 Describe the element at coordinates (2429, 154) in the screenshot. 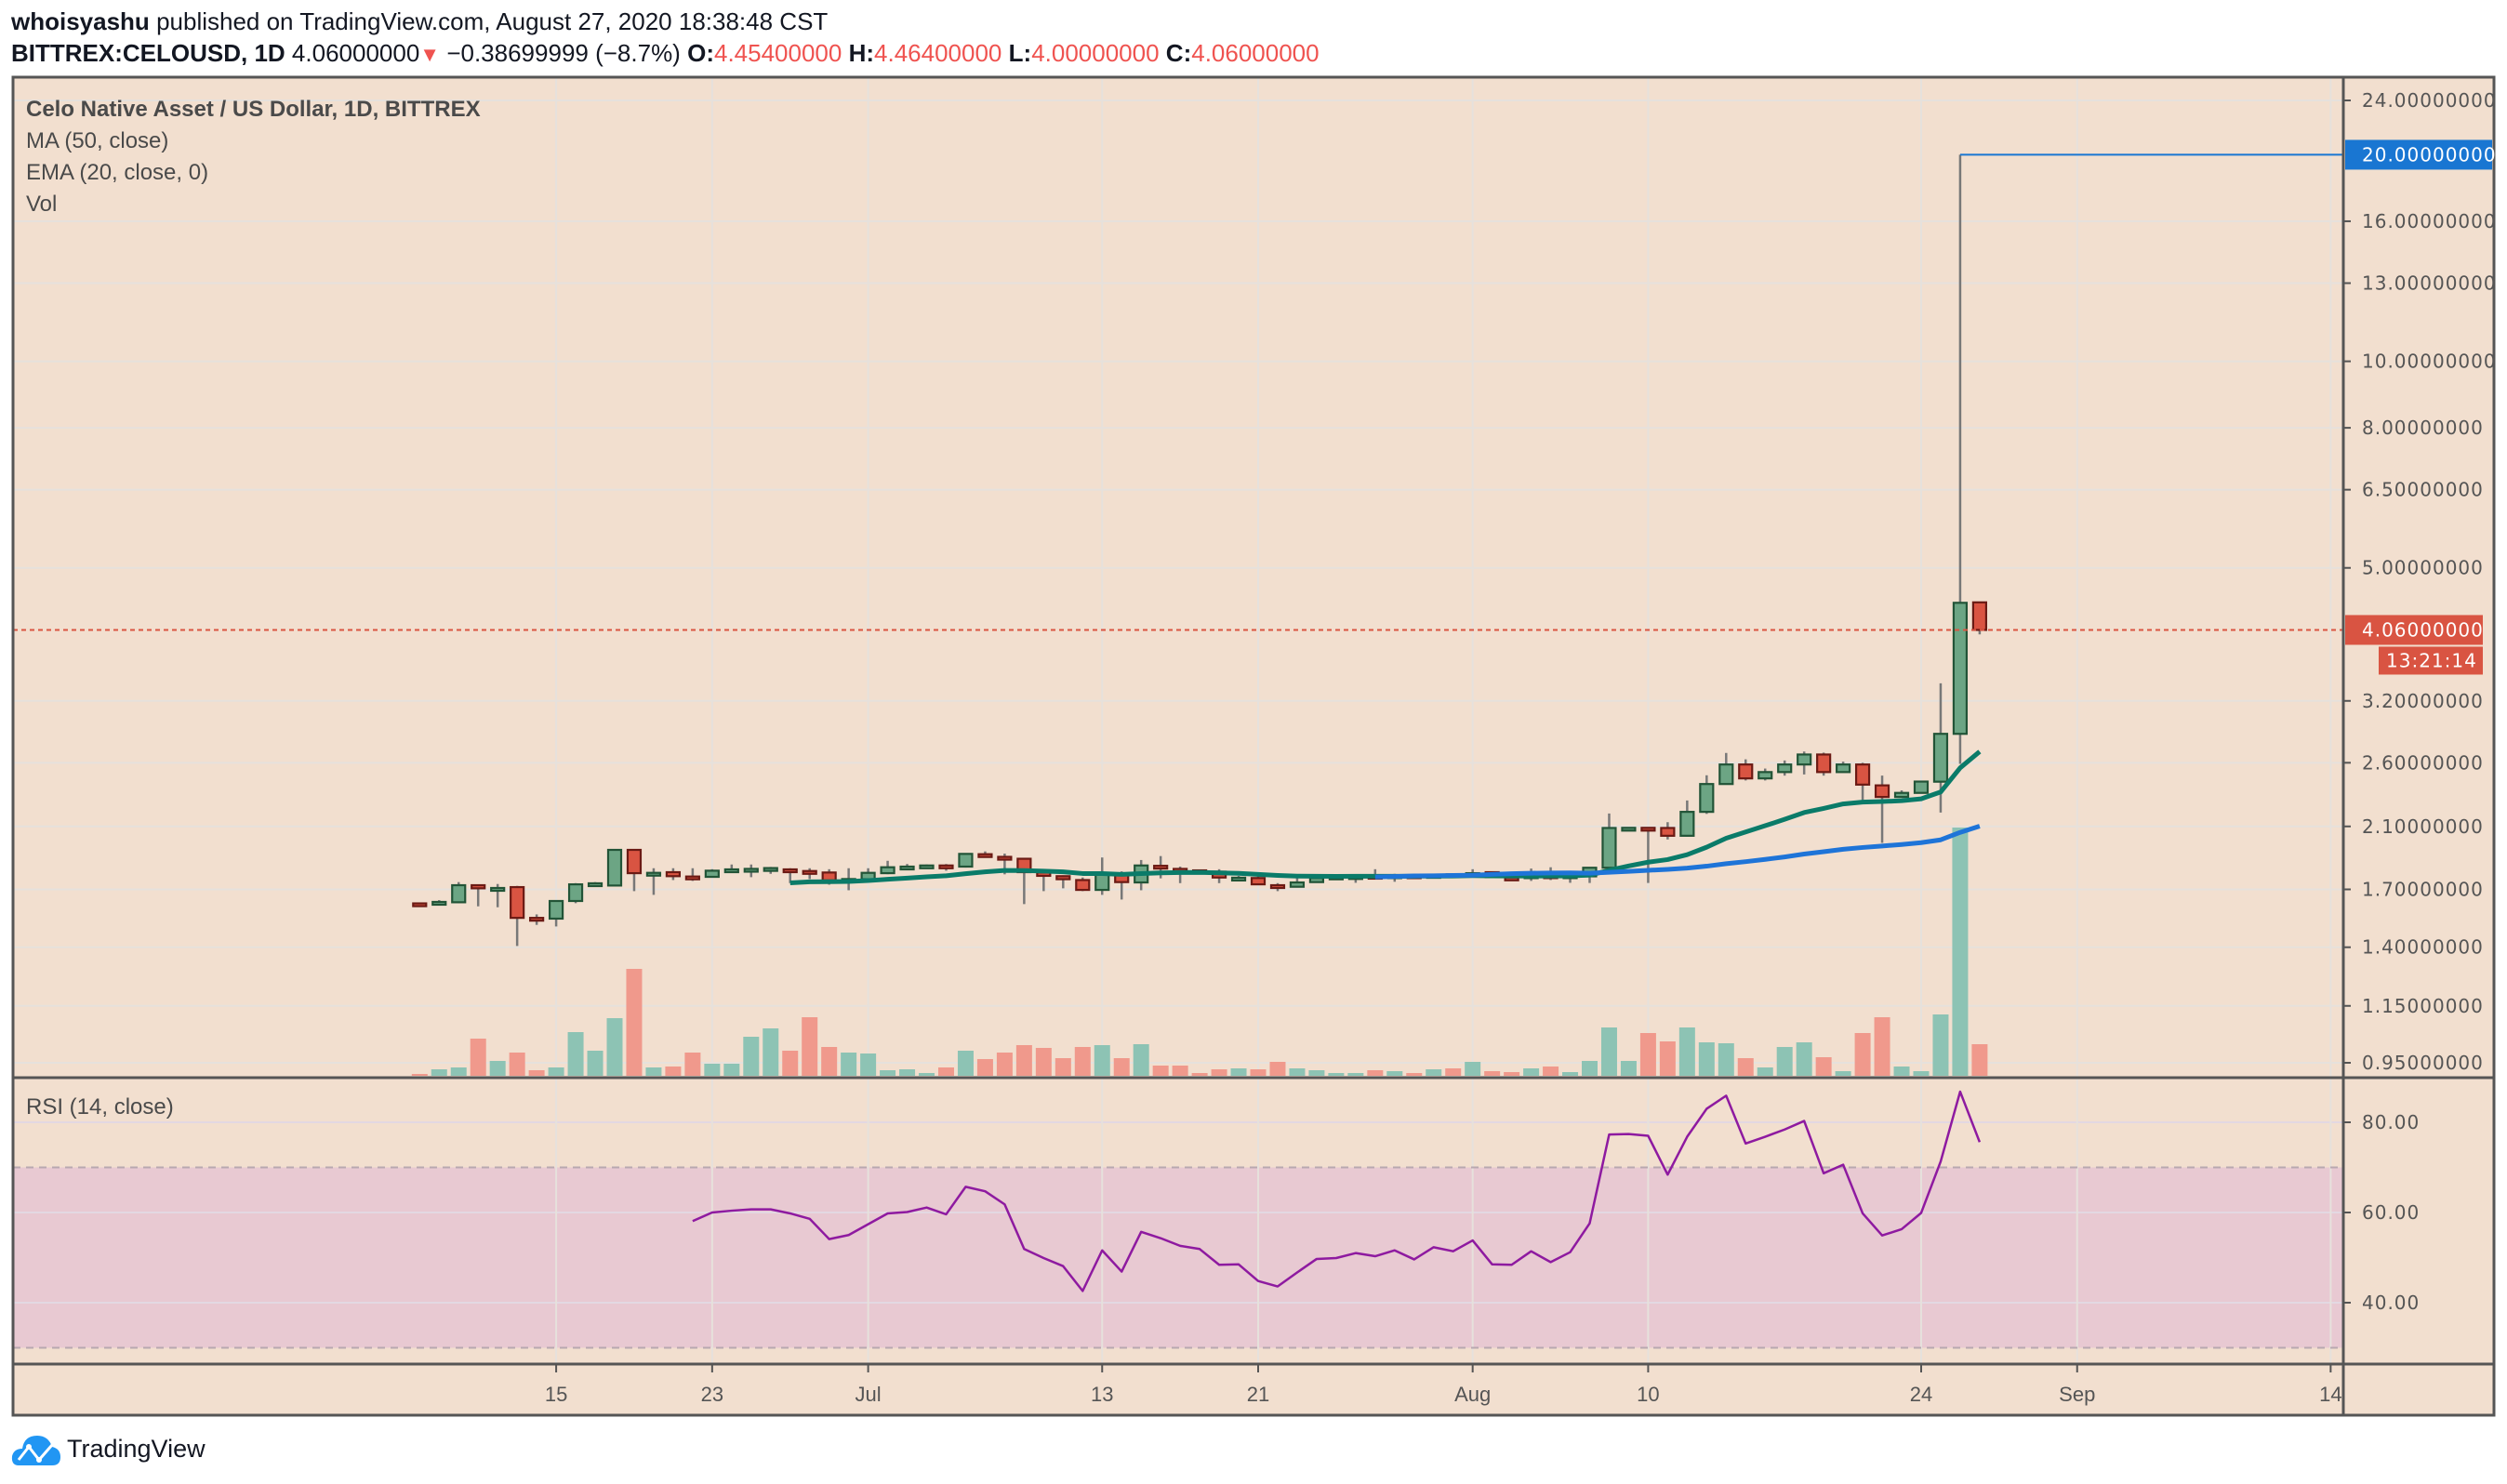

I see `horizontal-line-price-text: 20.00000000` at that location.